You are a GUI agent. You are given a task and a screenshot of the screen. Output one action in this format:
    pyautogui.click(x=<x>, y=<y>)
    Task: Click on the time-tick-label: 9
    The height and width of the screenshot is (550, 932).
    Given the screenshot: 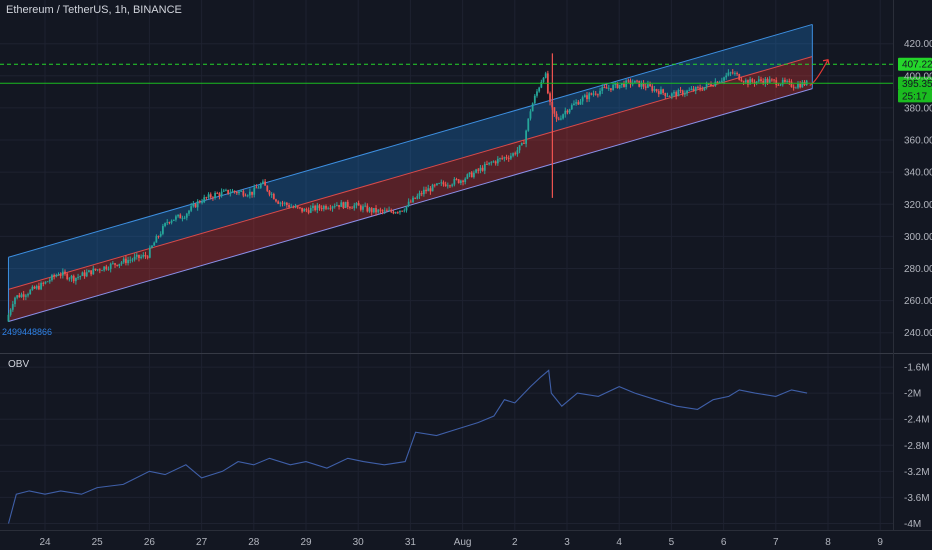 What is the action you would take?
    pyautogui.click(x=880, y=542)
    